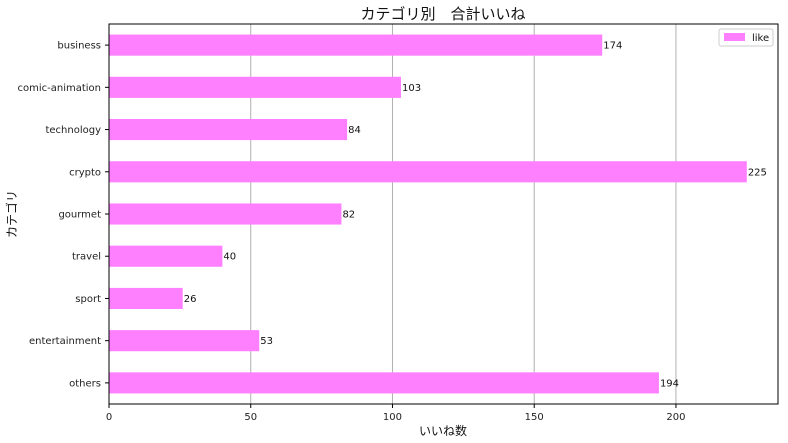  I want to click on x-axis-label: いいね数, so click(443, 430).